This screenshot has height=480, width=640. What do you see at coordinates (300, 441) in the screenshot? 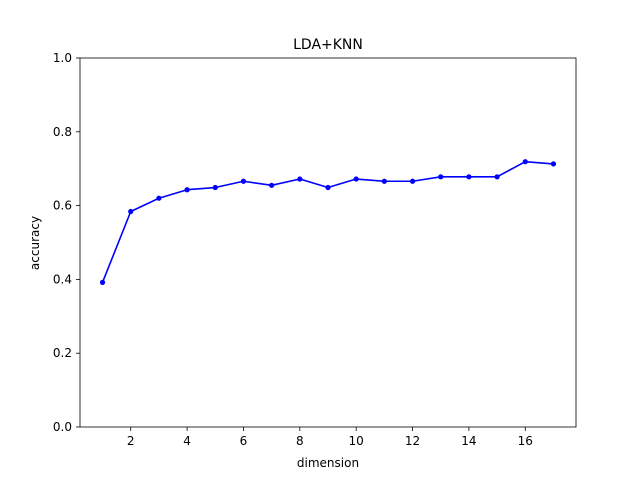
I see `x-tick-label: 8` at bounding box center [300, 441].